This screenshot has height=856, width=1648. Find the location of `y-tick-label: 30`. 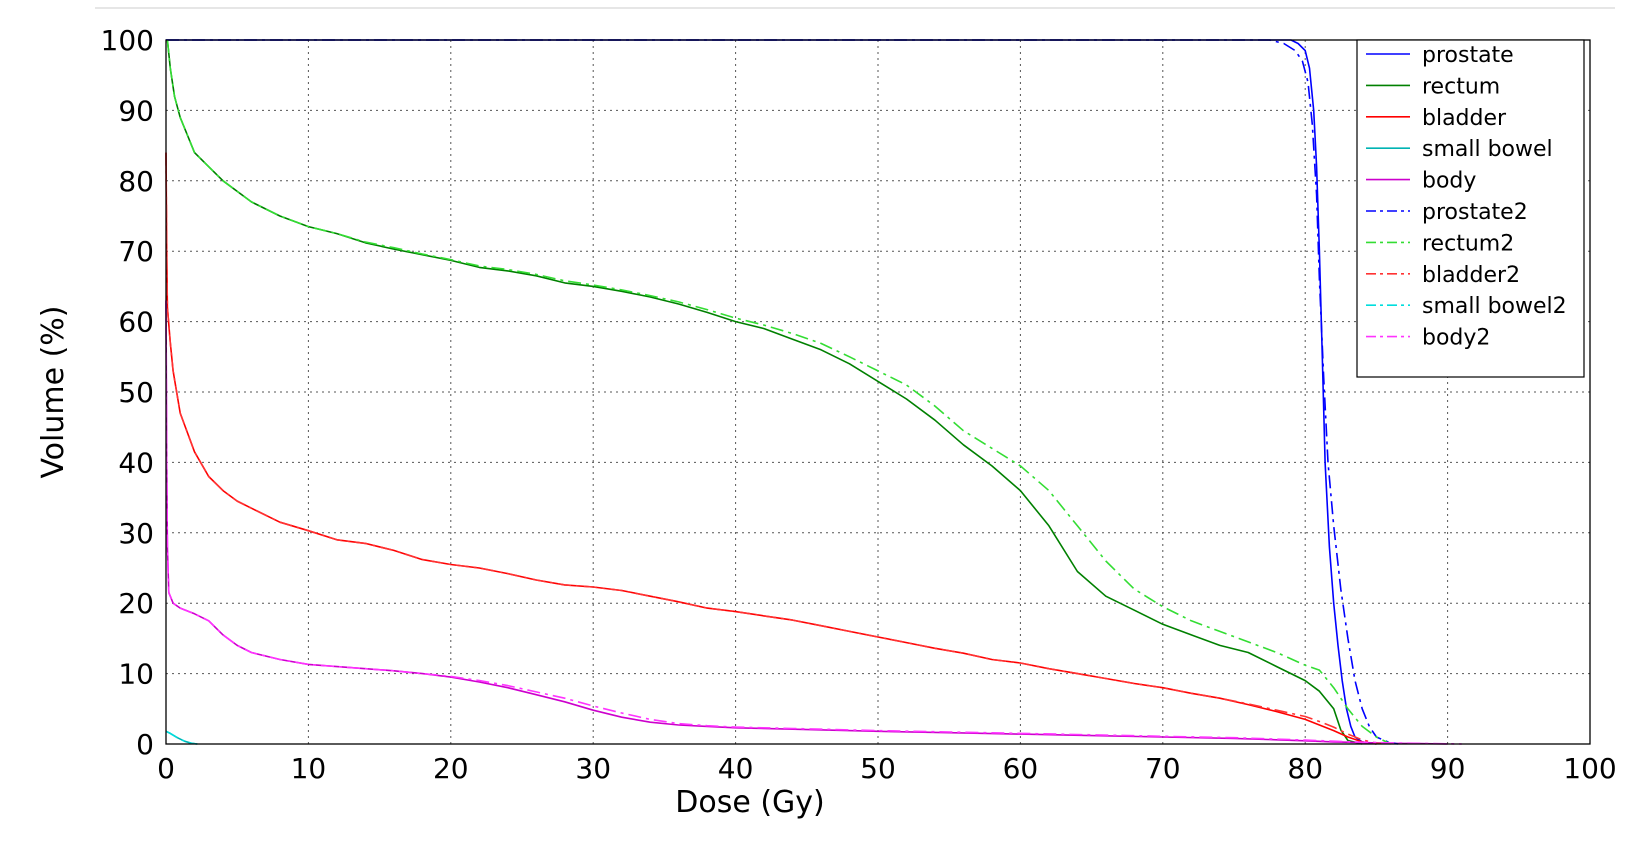

y-tick-label: 30 is located at coordinates (136, 533).